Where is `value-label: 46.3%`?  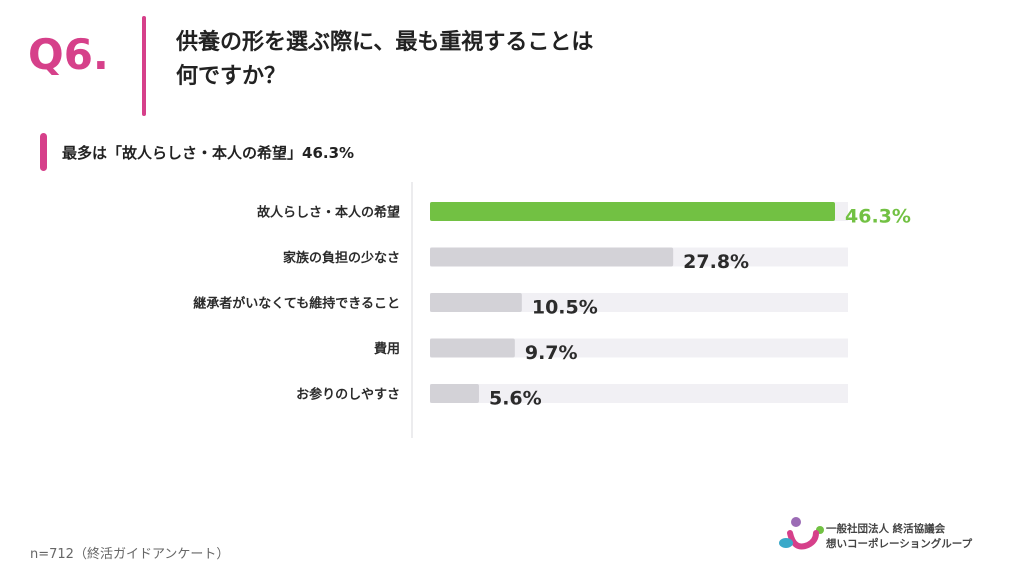
value-label: 46.3% is located at coordinates (878, 217).